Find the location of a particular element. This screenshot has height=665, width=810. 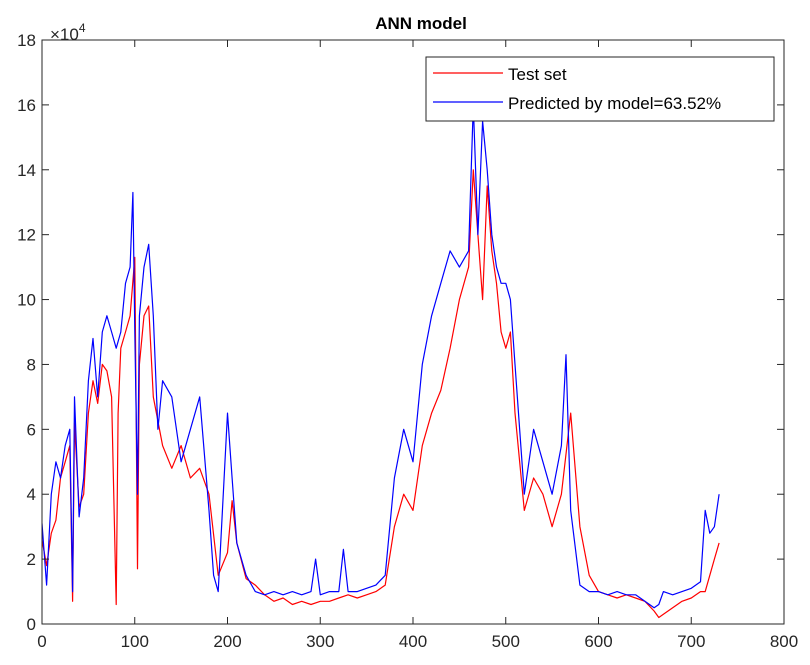

y-exponent-base: ×10 is located at coordinates (64, 34).